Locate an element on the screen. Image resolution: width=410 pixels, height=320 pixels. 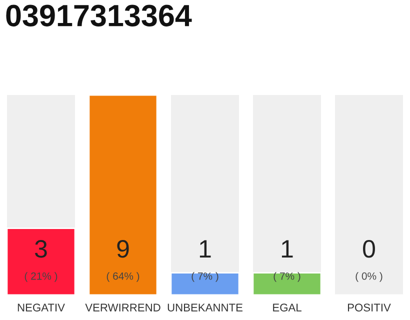
x-tick-label: UNBEKANNTE is located at coordinates (205, 308).